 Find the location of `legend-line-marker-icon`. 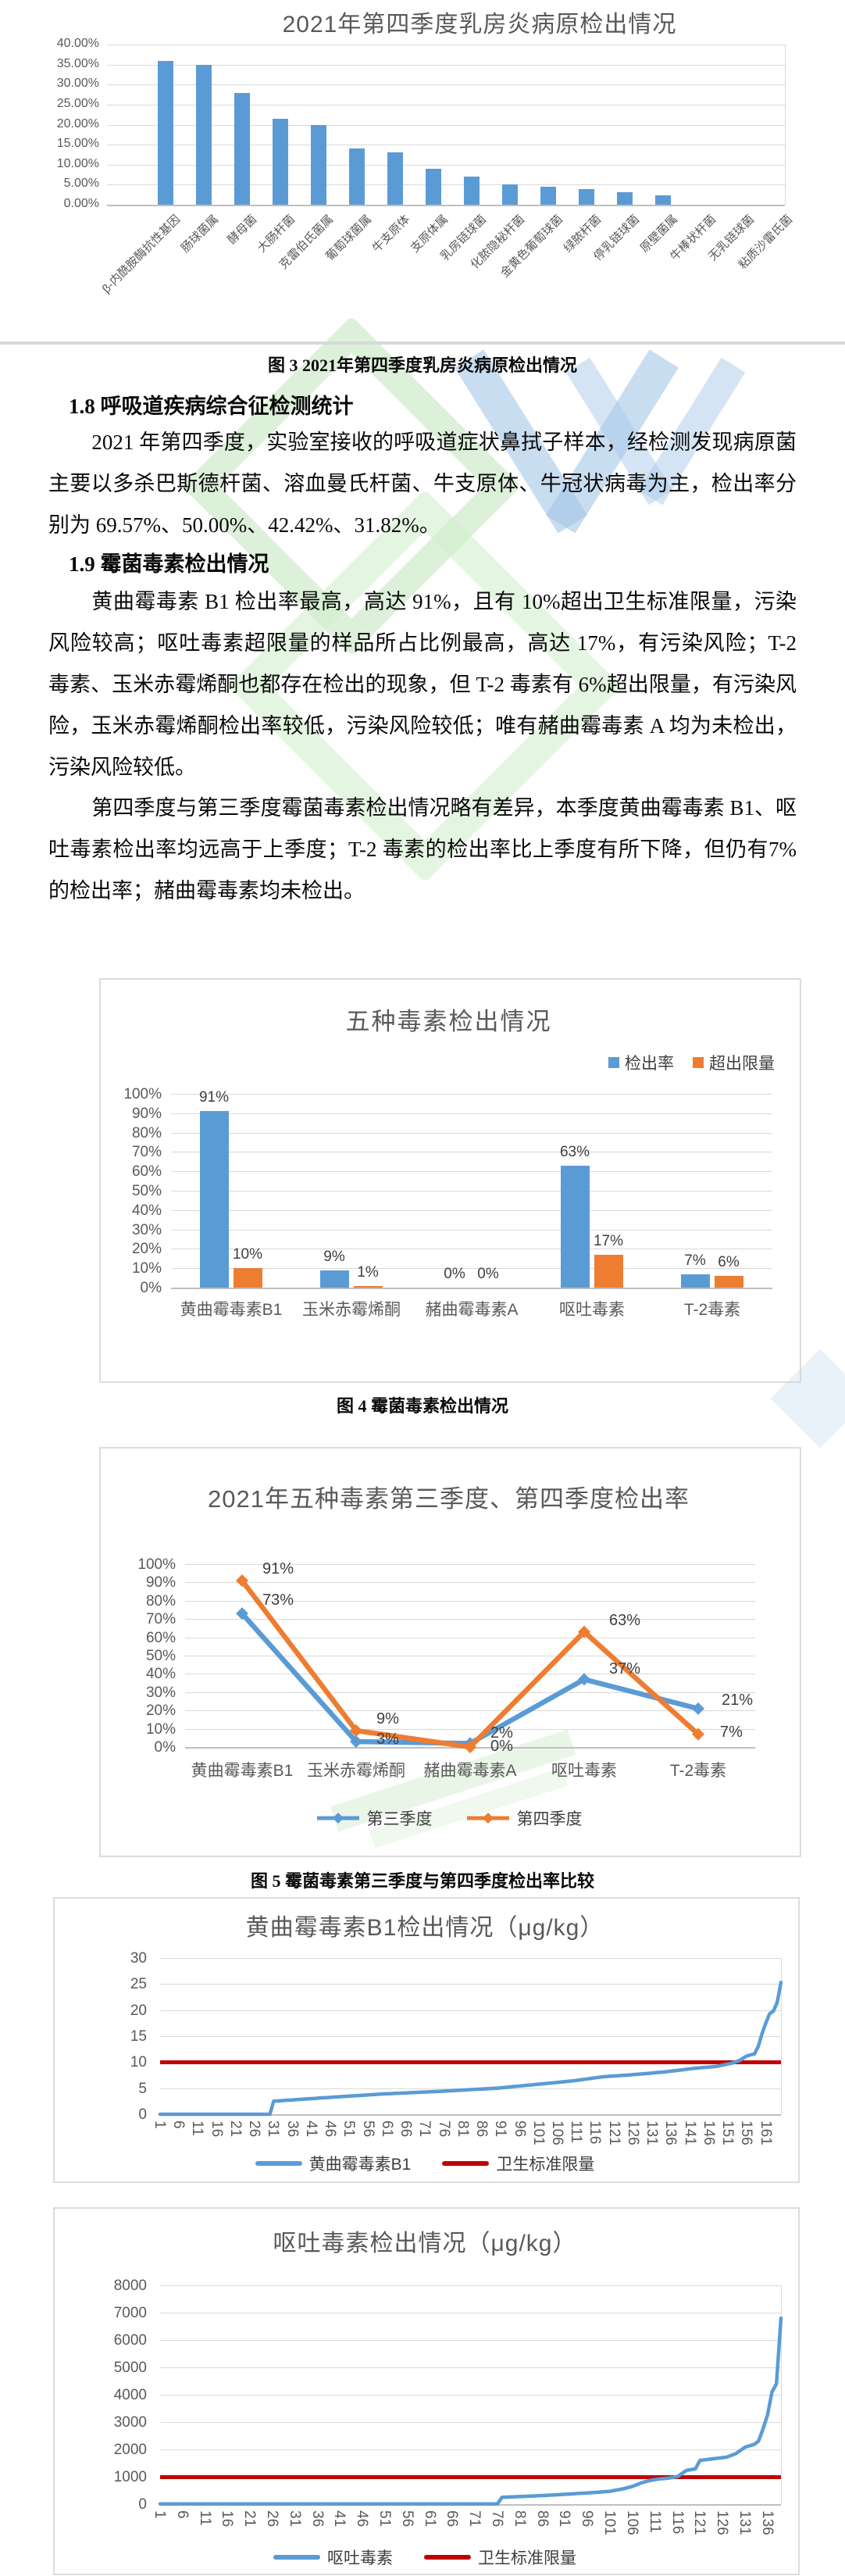

legend-line-marker-icon is located at coordinates (337, 1819).